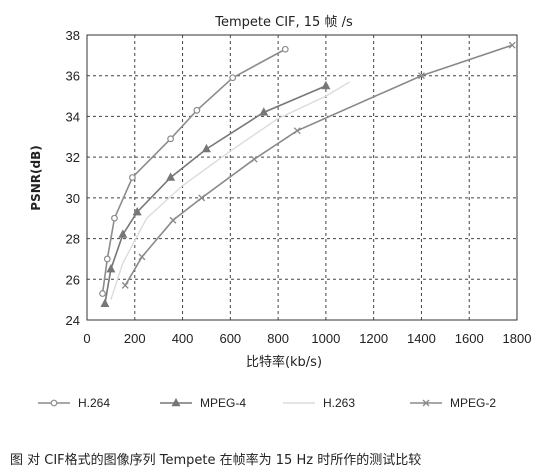 This screenshot has height=473, width=550. Describe the element at coordinates (283, 22) in the screenshot. I see `chart-title: Tempete CIF, 15 帧 /s` at that location.